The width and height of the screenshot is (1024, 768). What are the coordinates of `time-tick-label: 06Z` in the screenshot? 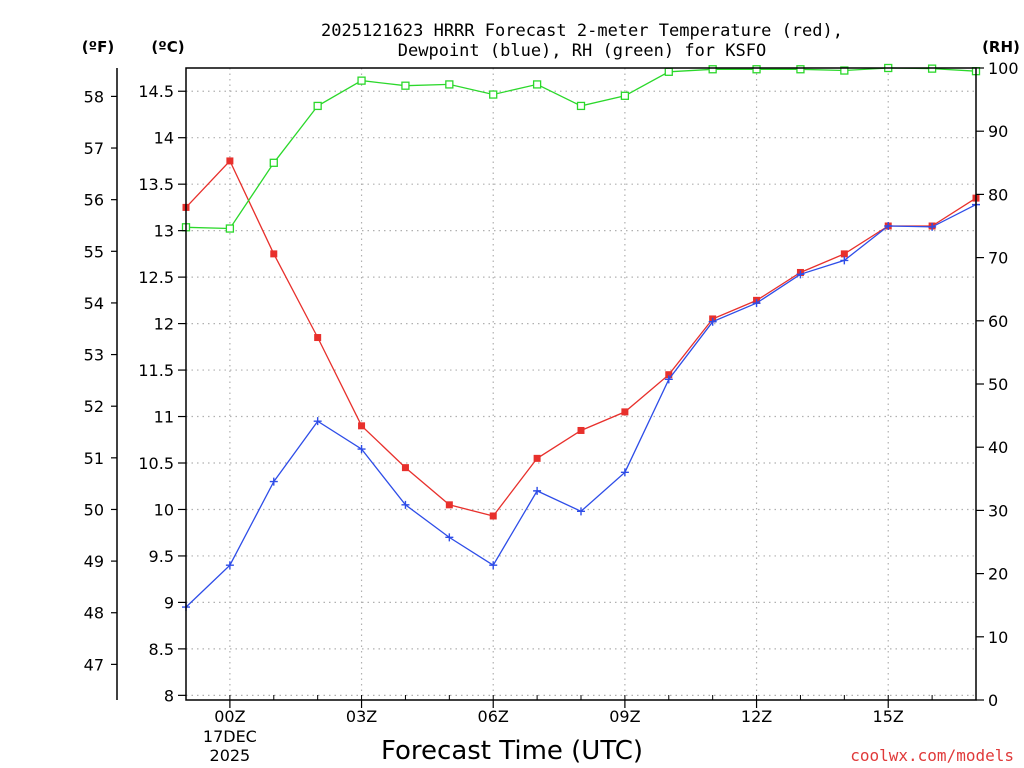 It's located at (493, 716).